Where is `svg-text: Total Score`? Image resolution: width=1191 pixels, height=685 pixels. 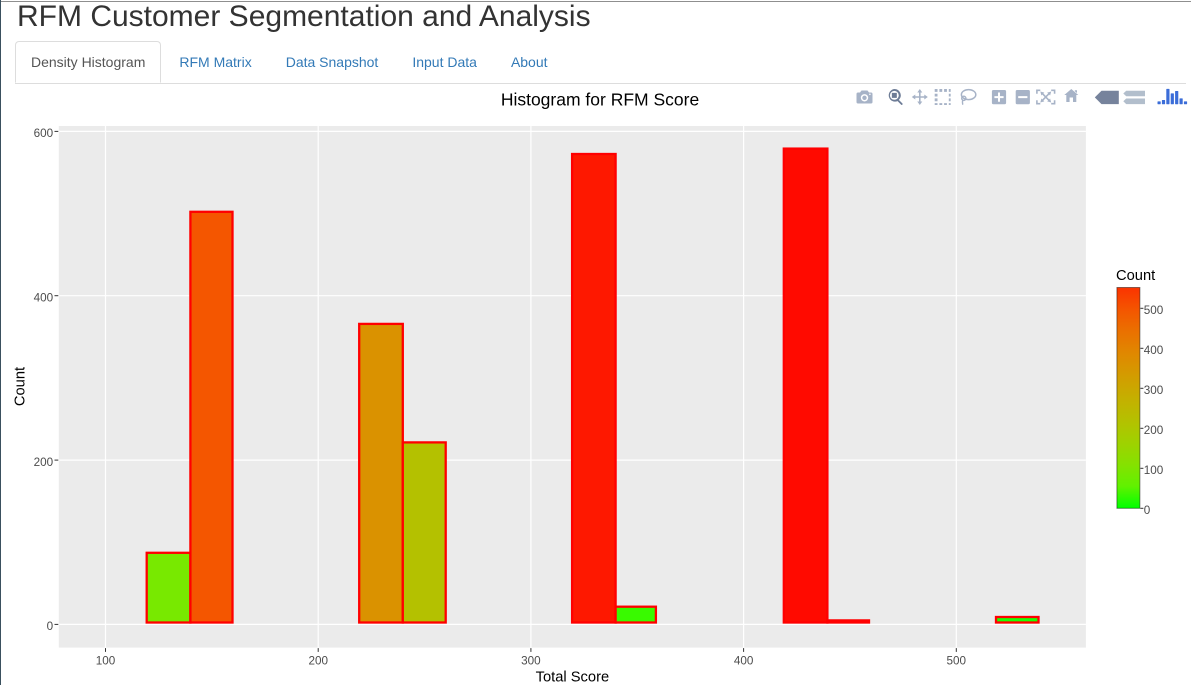
svg-text: Total Score is located at coordinates (572, 677).